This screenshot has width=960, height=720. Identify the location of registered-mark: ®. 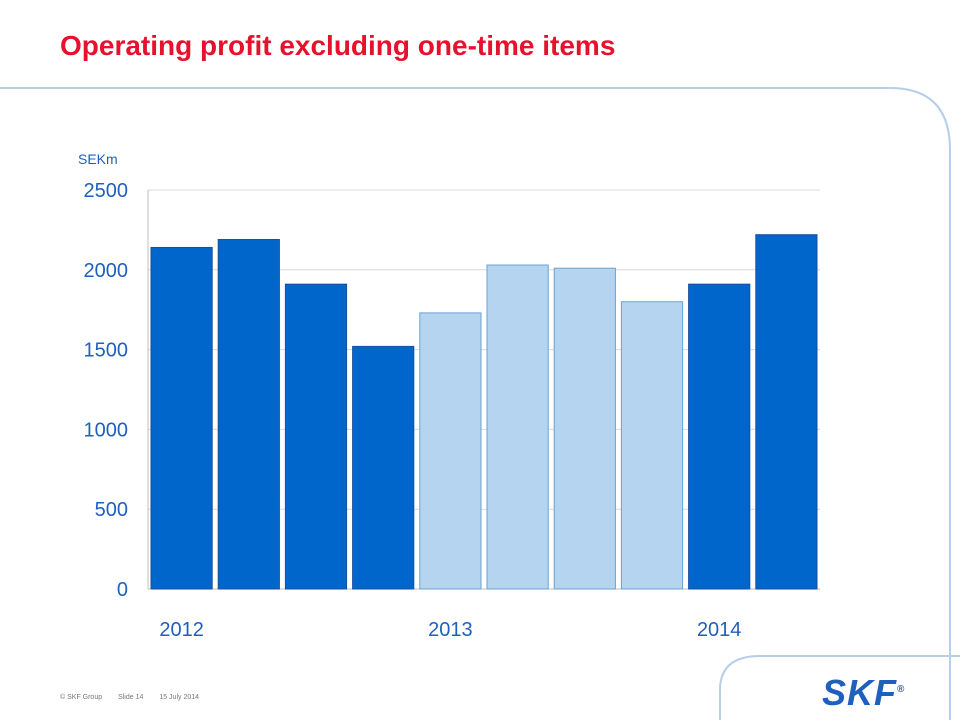
(901, 689).